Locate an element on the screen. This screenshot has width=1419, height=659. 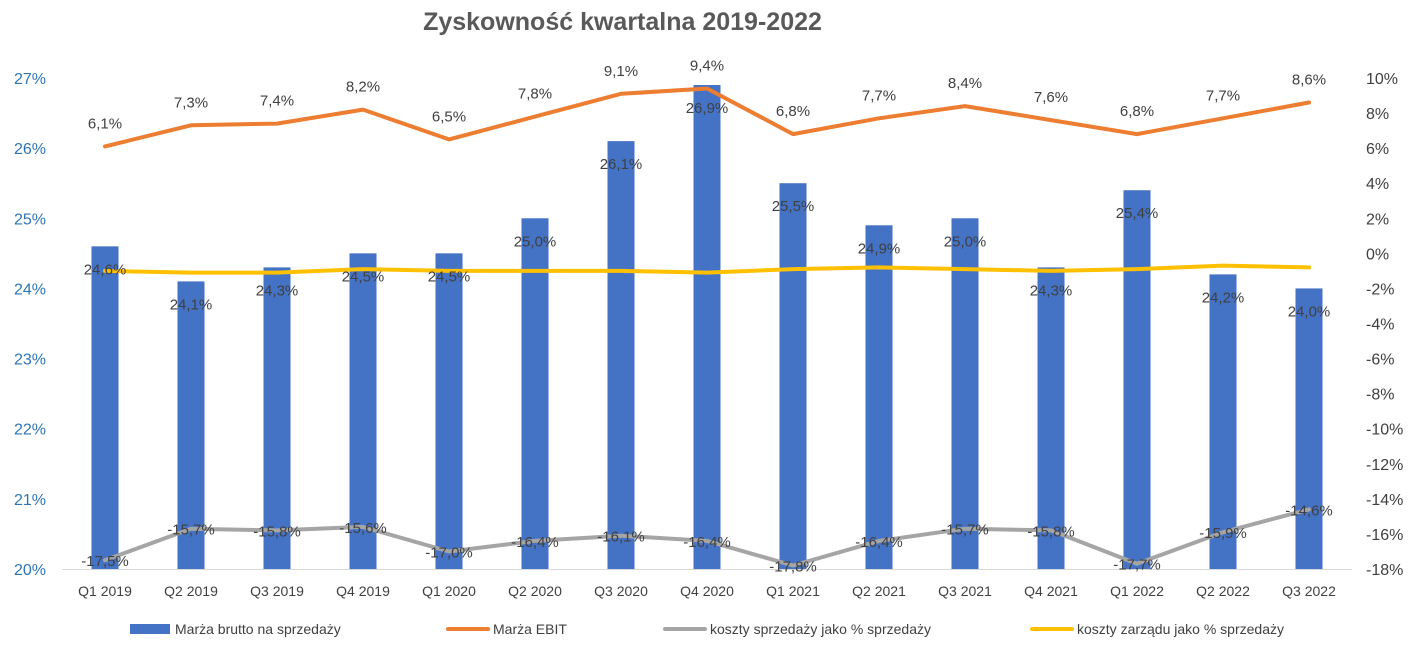
data-label: 24,2% is located at coordinates (1223, 297).